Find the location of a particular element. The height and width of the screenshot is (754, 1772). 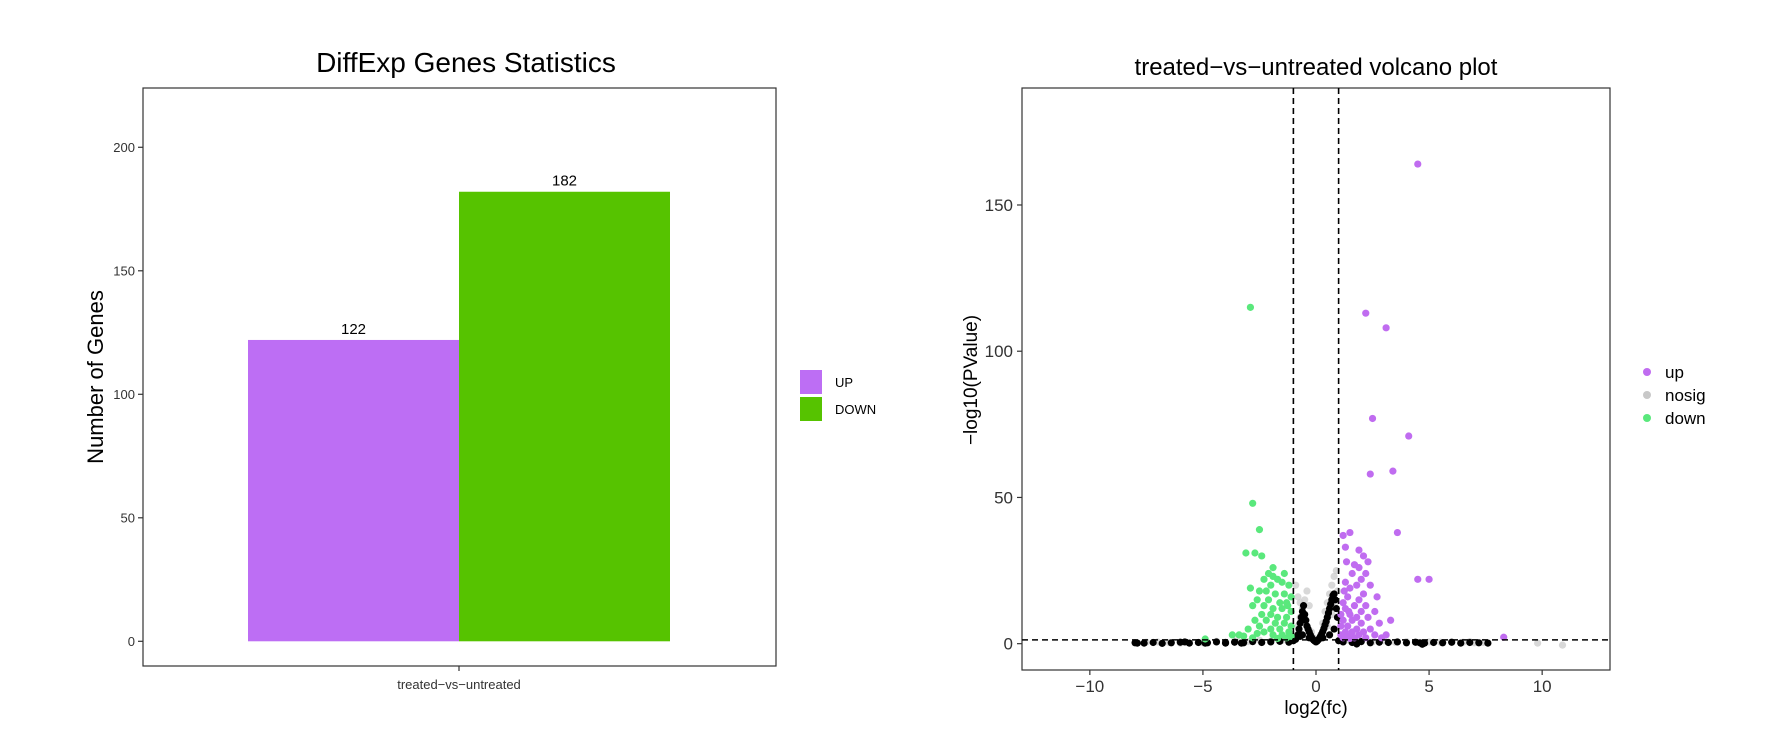

bar-chart-title: DiffExp Genes Statistics is located at coordinates (466, 62).